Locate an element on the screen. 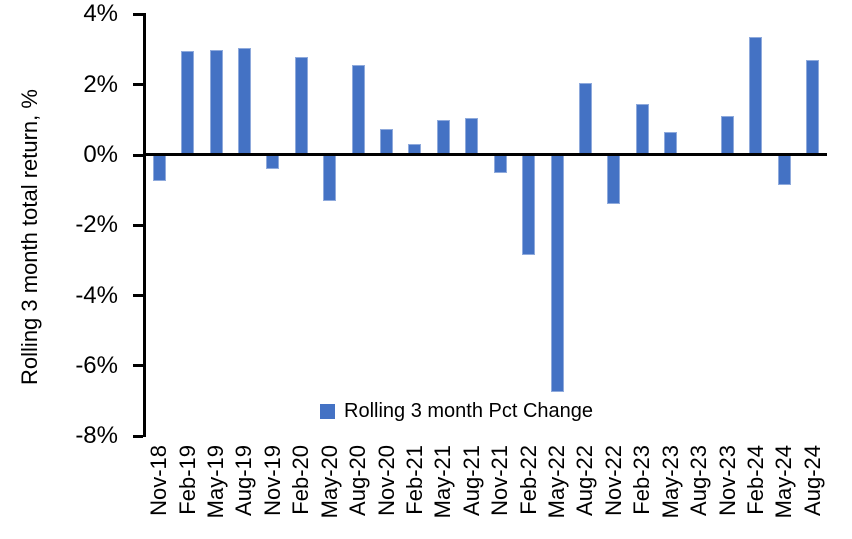  x-tick-label: Aug-23 is located at coordinates (699, 480).